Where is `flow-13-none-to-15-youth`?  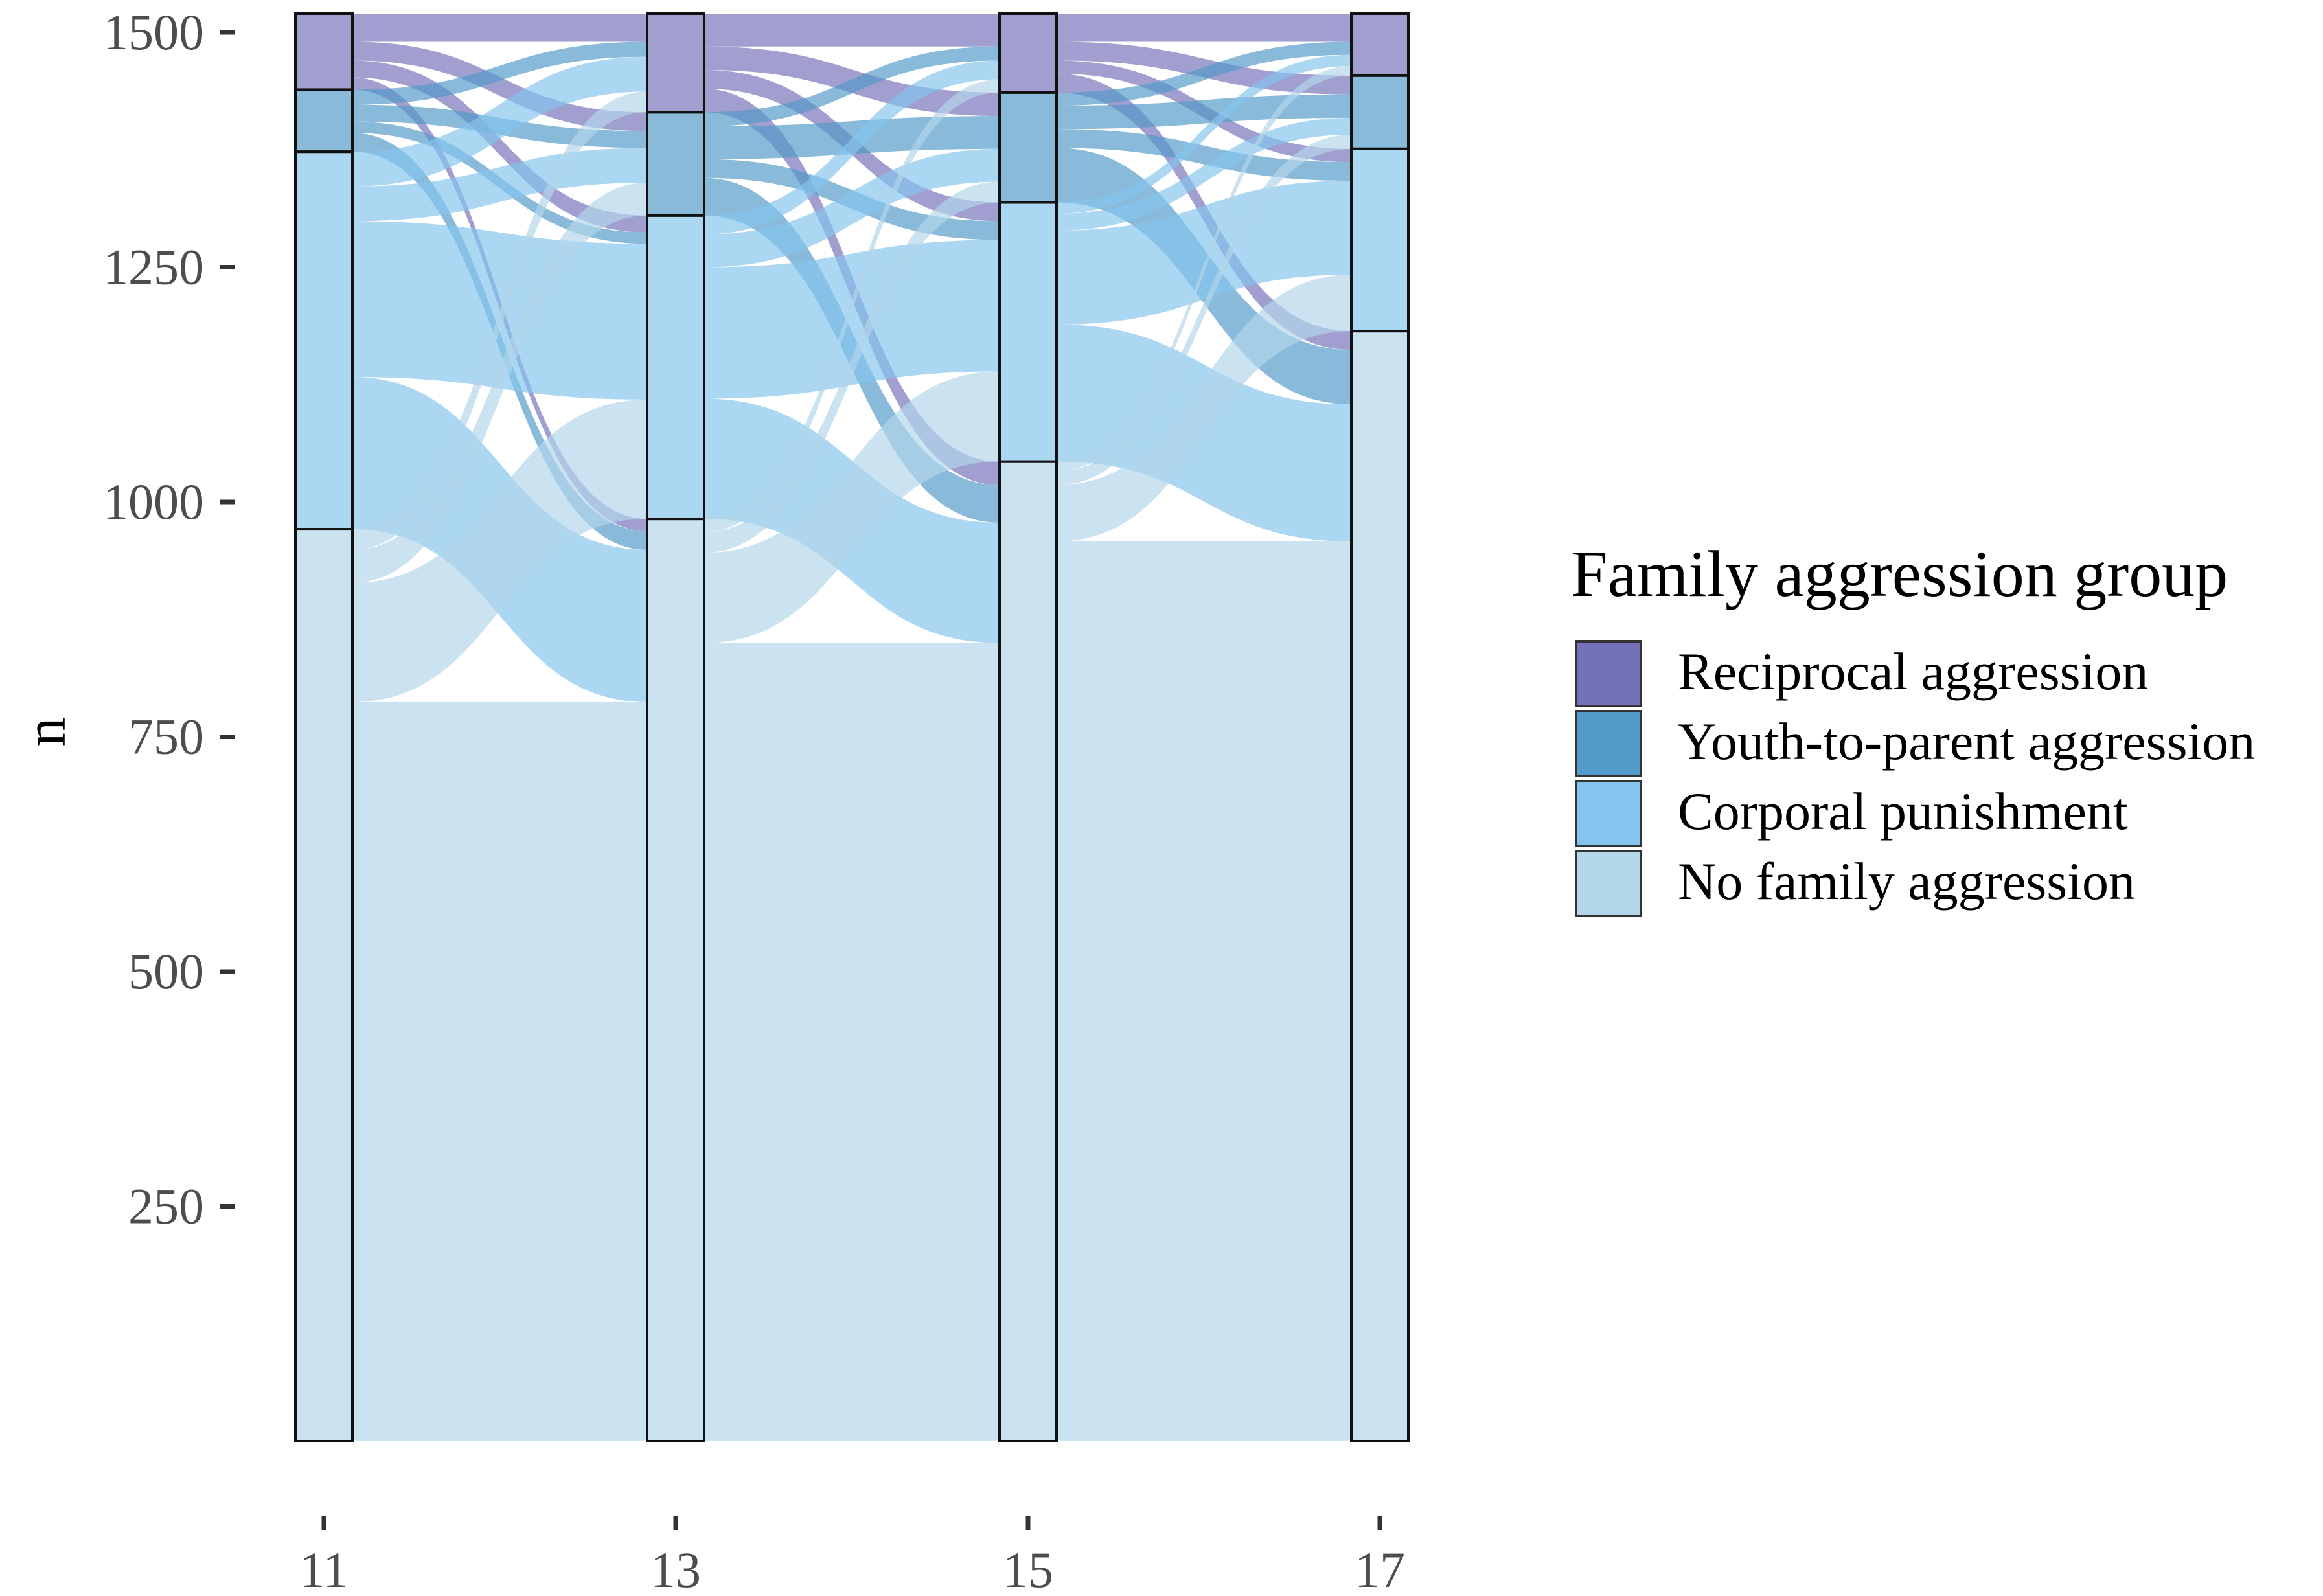 flow-13-none-to-15-youth is located at coordinates (852, 367).